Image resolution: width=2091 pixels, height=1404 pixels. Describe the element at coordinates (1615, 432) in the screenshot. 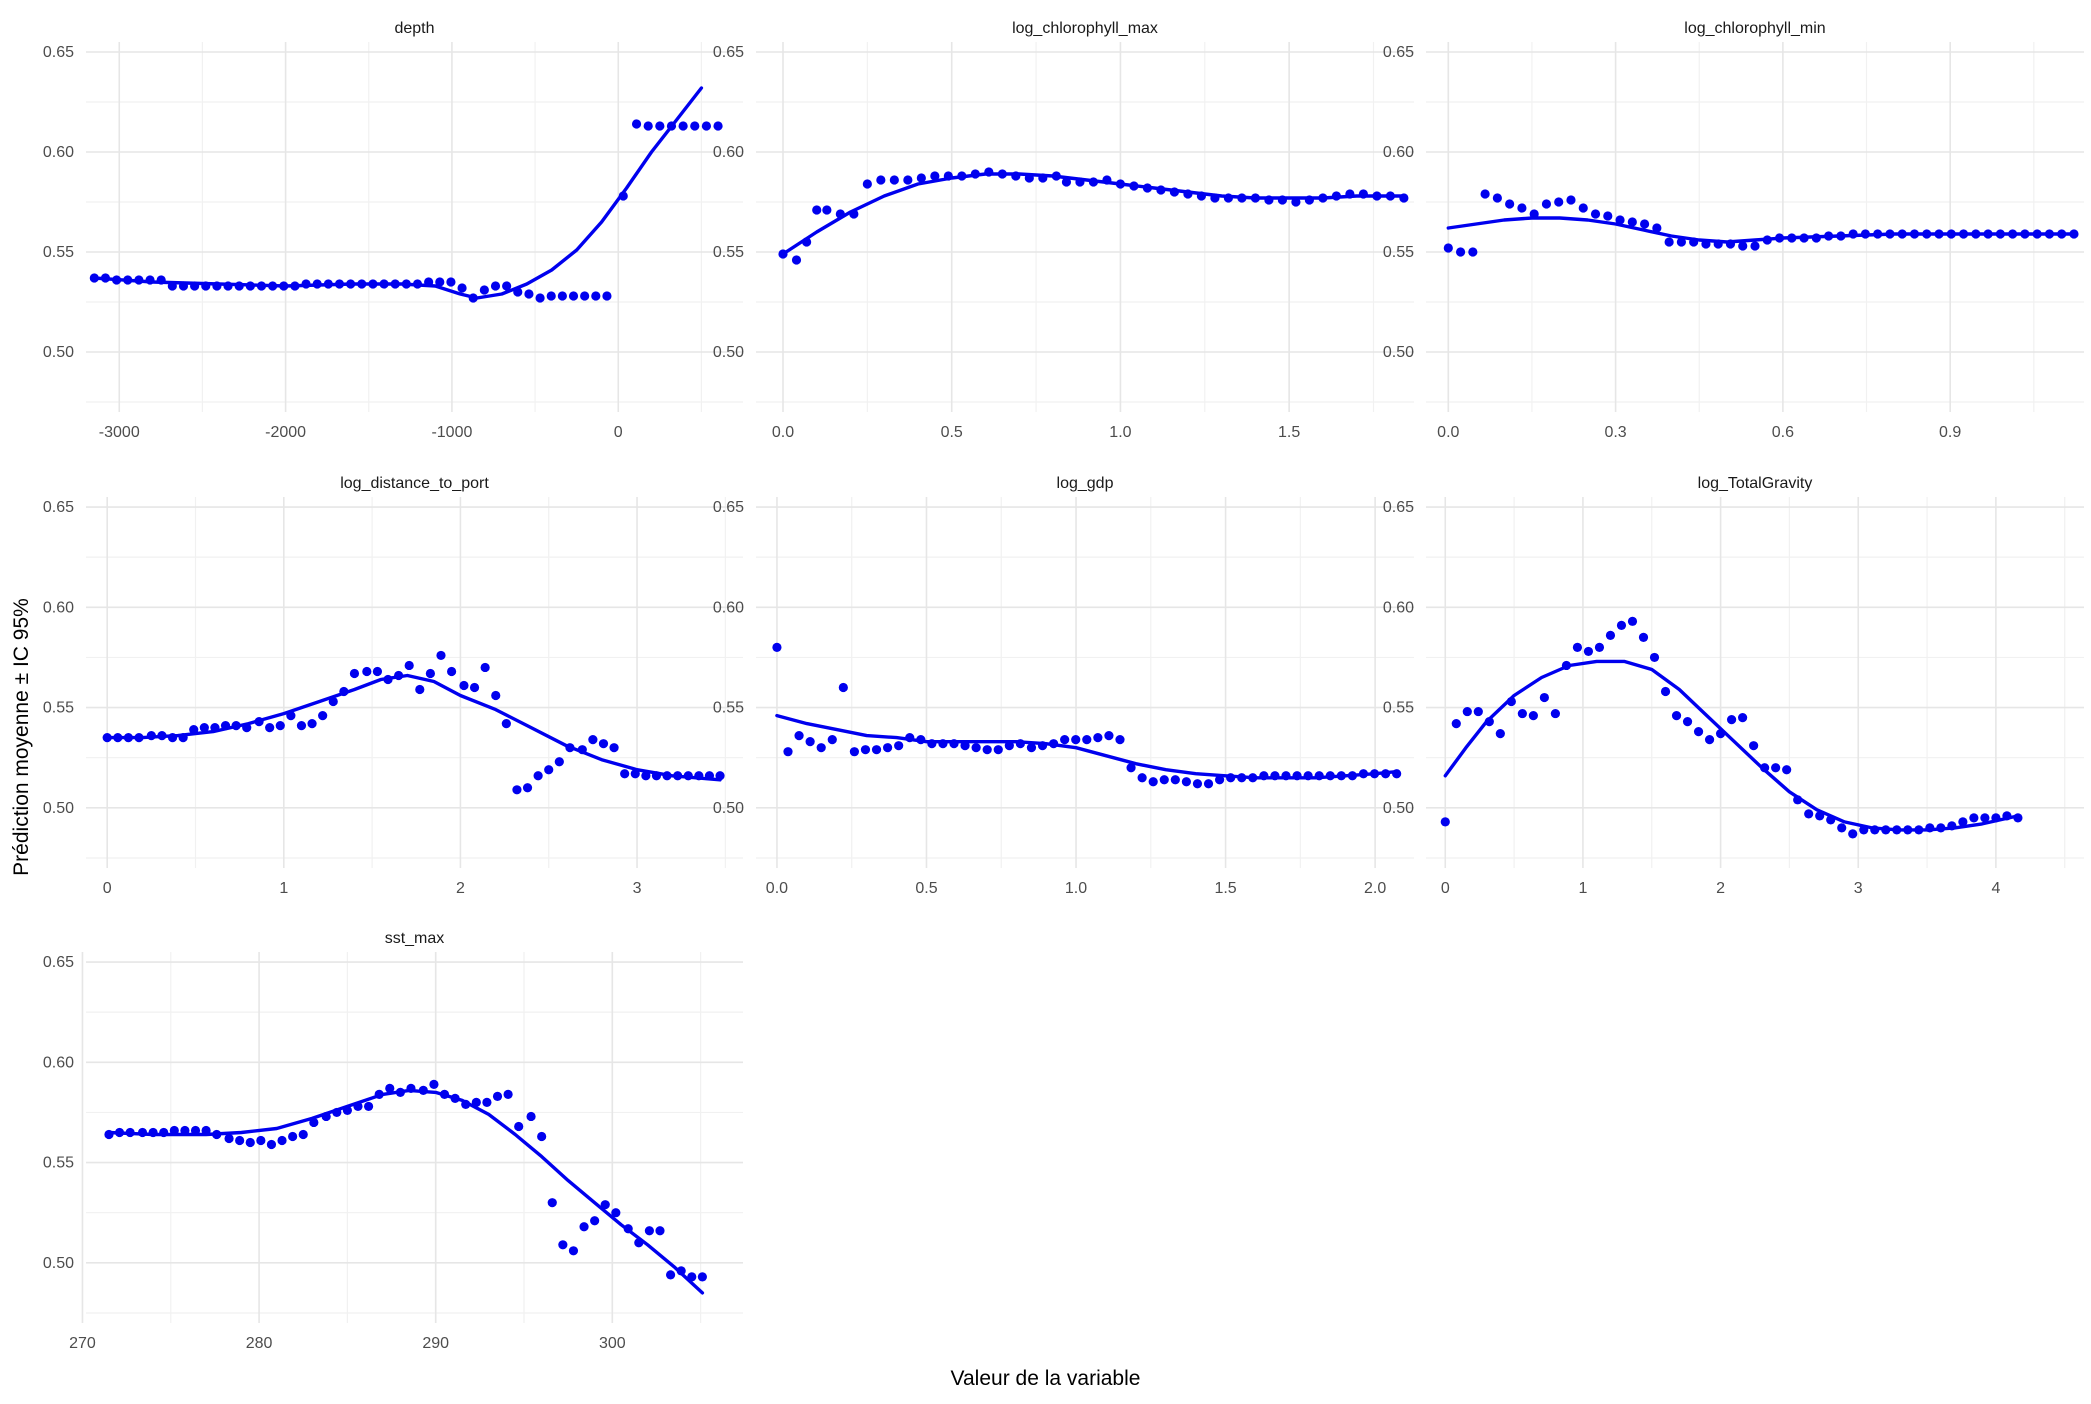

I see `x-tick-label: 0.3` at that location.